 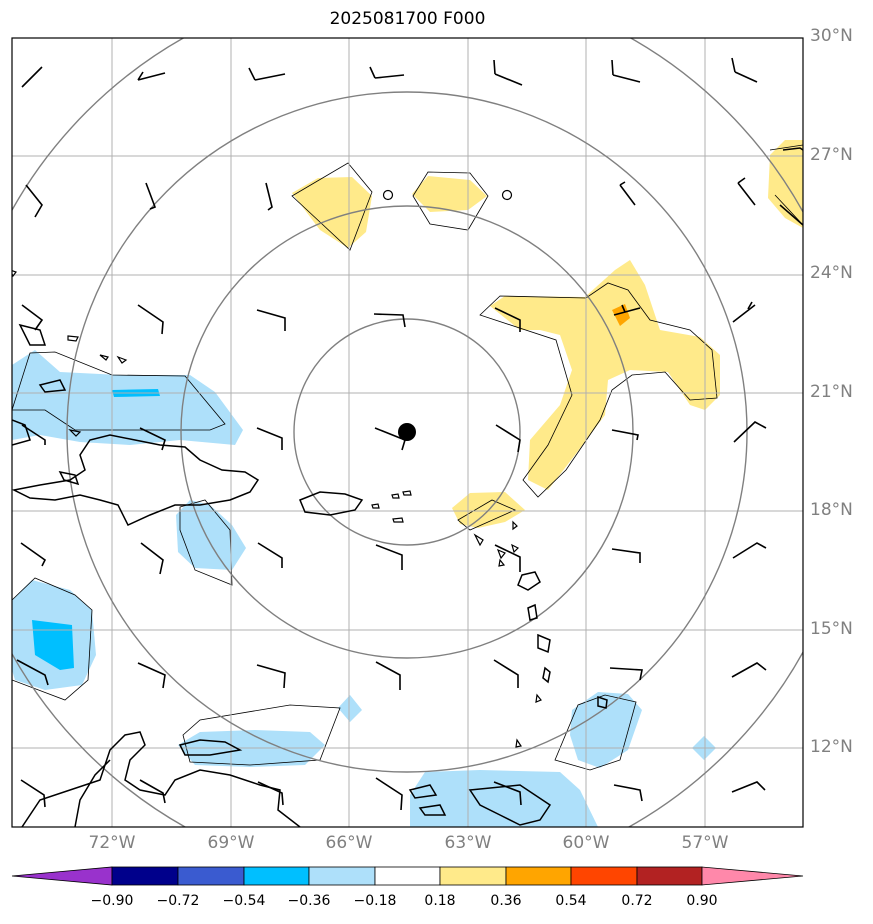 What do you see at coordinates (571, 901) in the screenshot?
I see `colorbar-tick: 0.54` at bounding box center [571, 901].